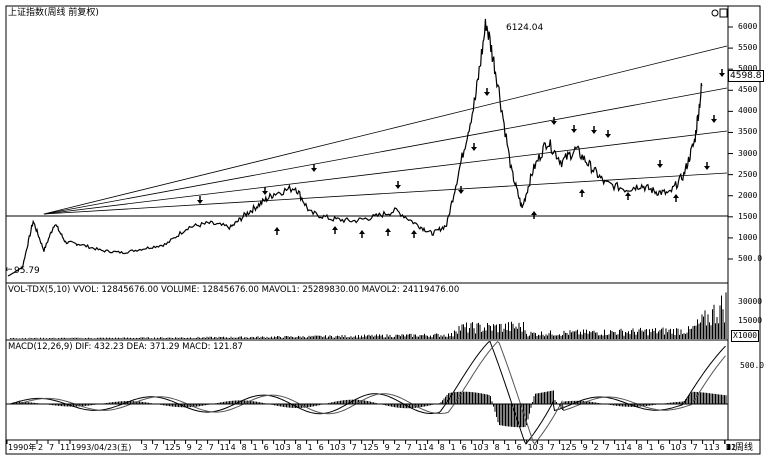 This screenshot has width=768, height=462. I want to click on low-price-arrow-icon: ←, so click(9, 270).